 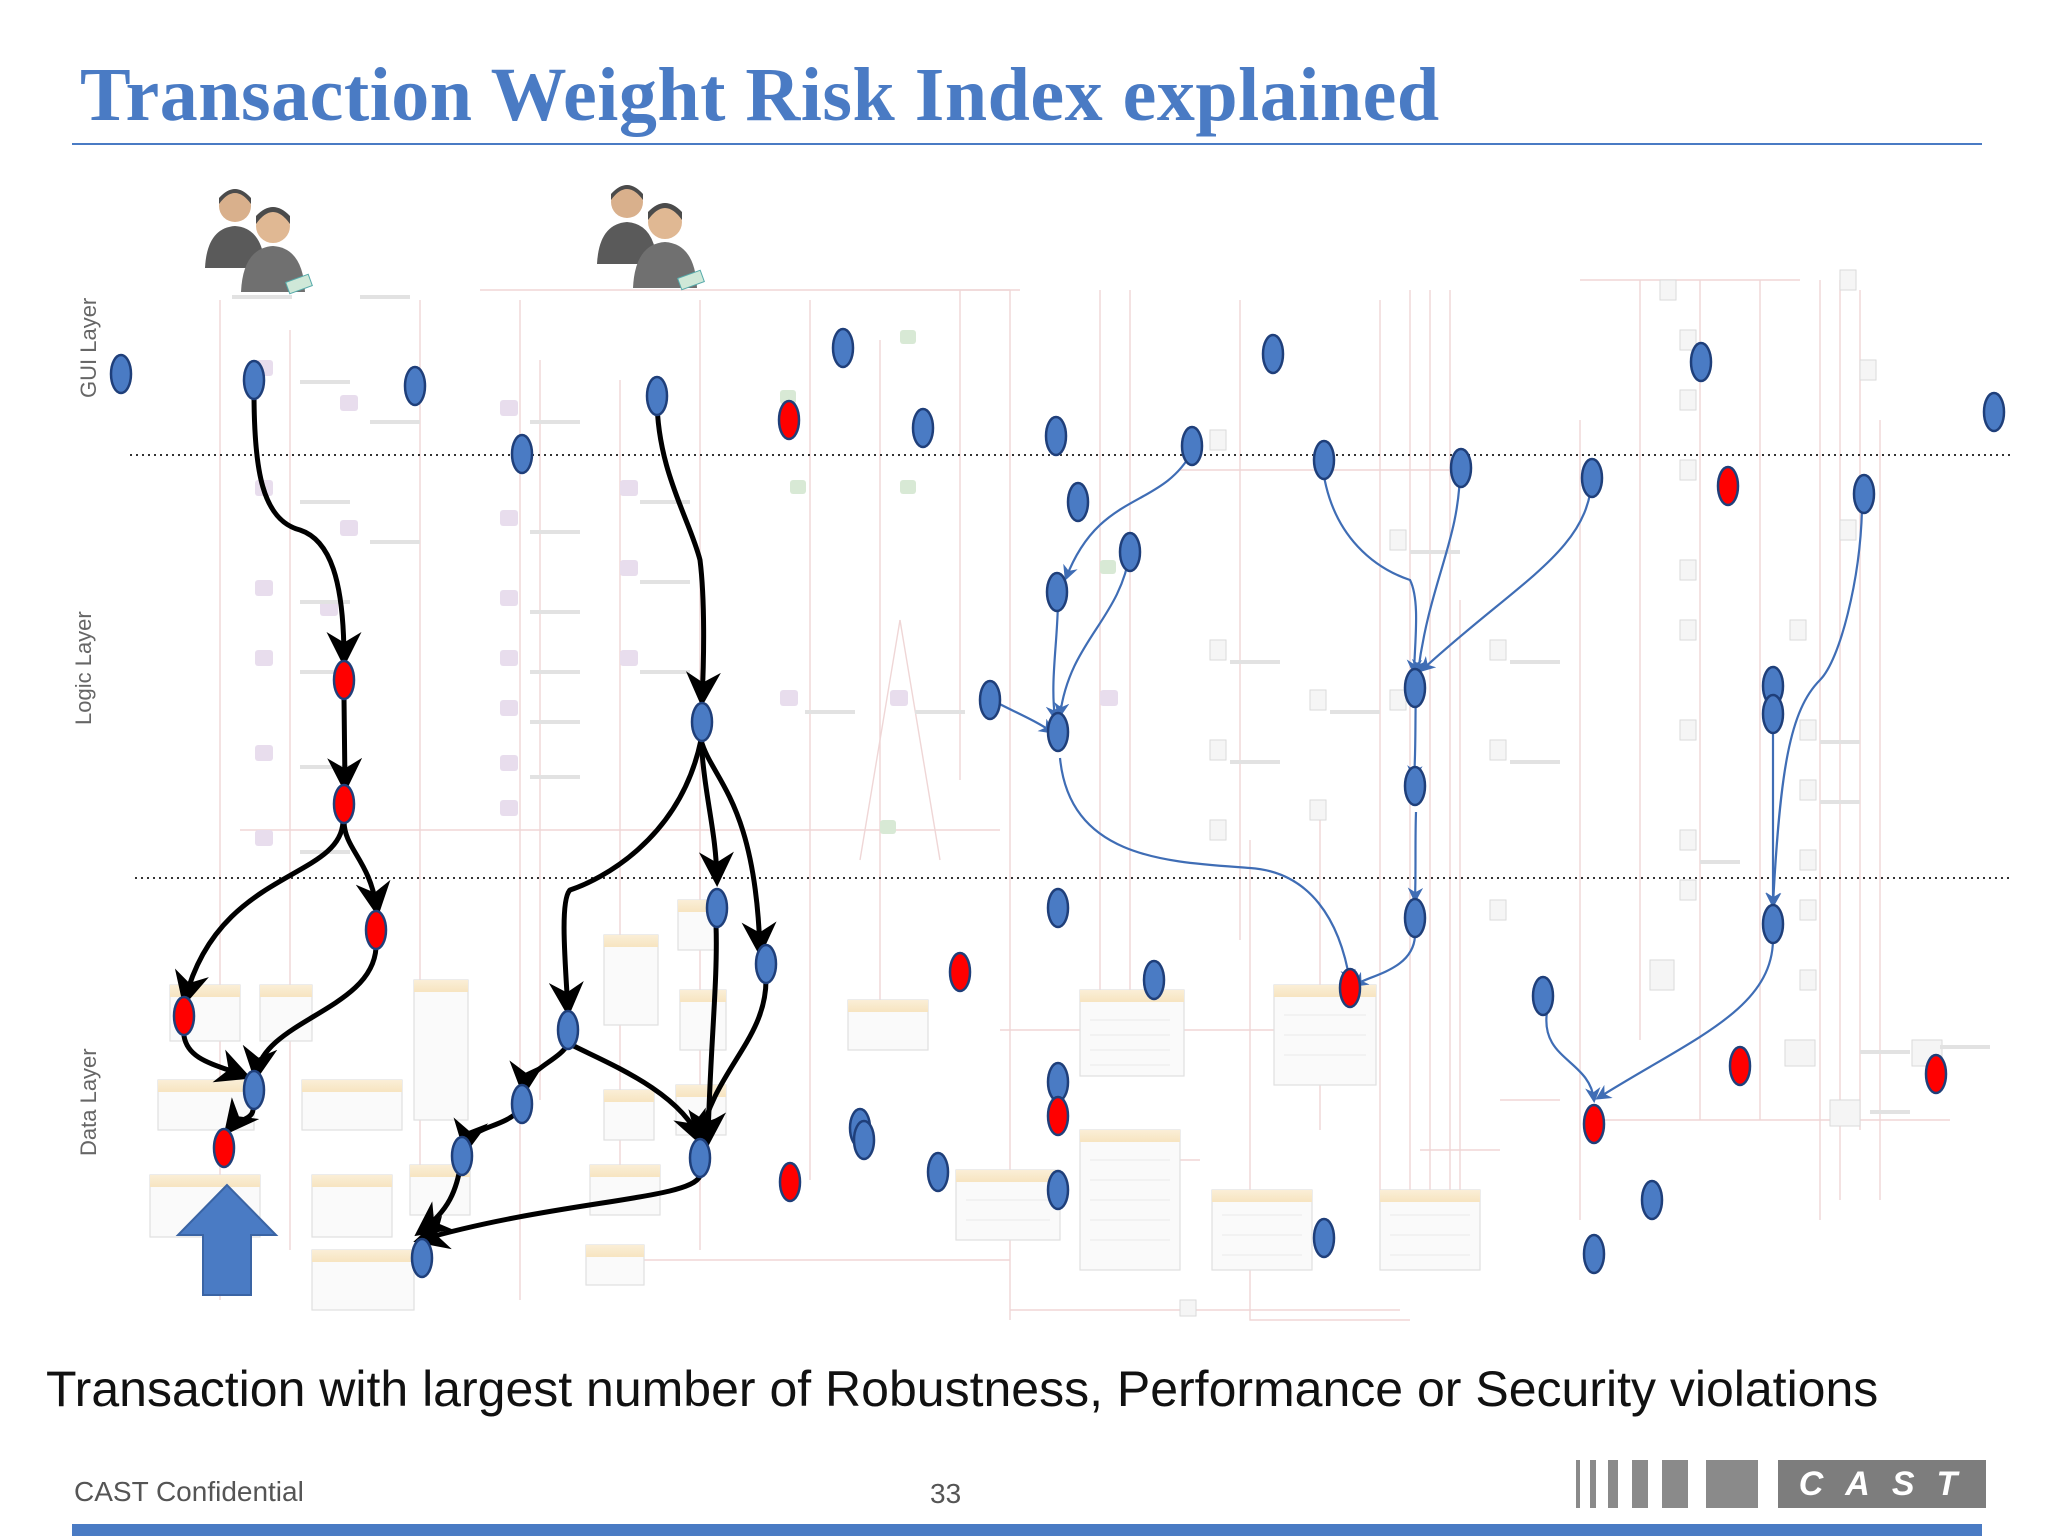 I want to click on footer-bar, so click(x=1027, y=1530).